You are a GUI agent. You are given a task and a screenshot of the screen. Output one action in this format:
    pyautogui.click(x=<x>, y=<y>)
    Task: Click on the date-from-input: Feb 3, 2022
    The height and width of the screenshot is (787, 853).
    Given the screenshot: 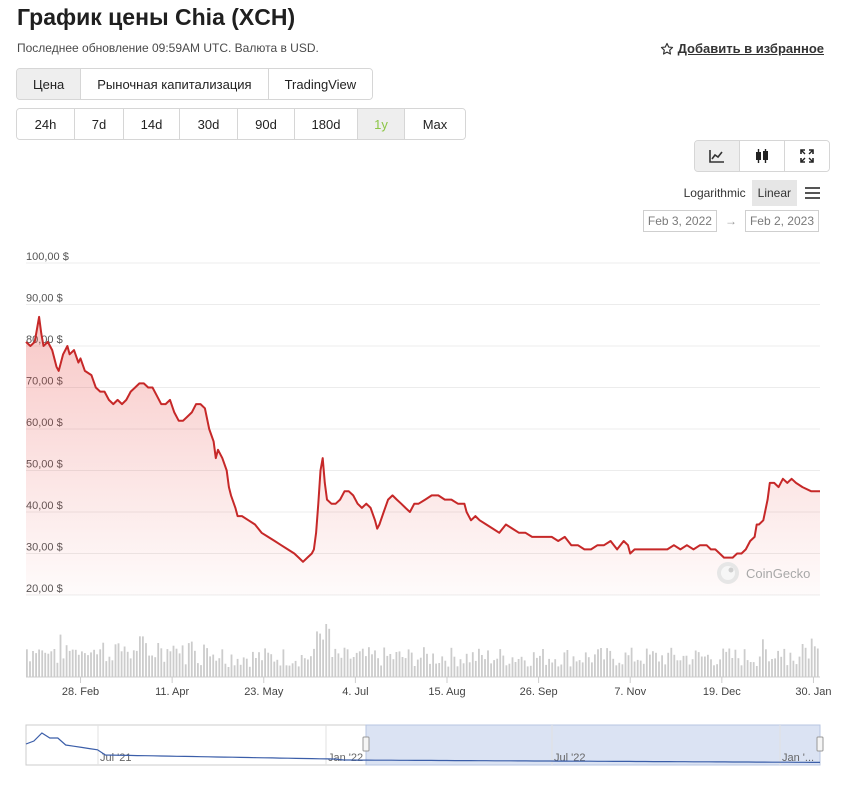 What is the action you would take?
    pyautogui.click(x=679, y=221)
    